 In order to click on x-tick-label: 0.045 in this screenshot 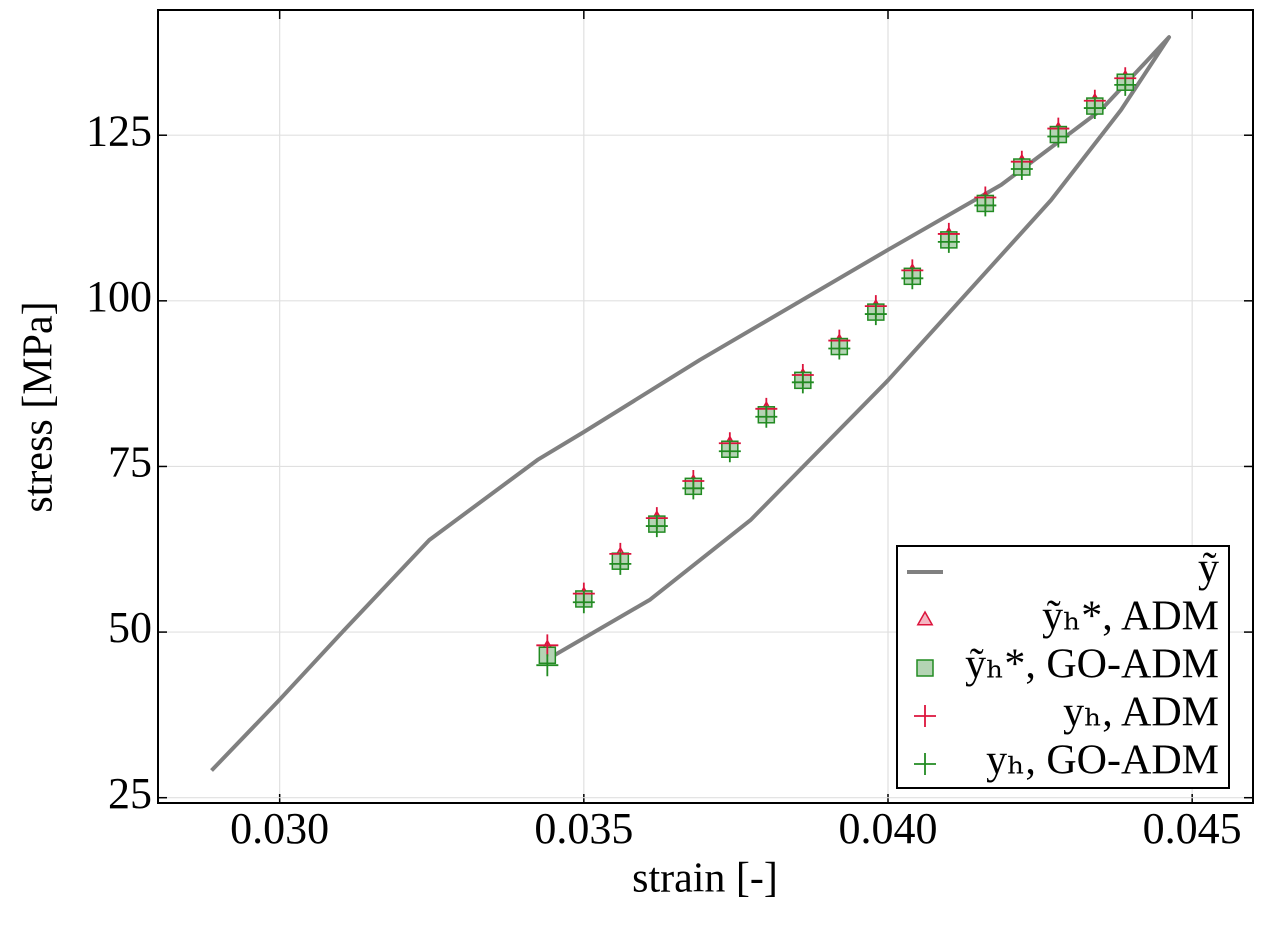, I will do `click(1192, 828)`.